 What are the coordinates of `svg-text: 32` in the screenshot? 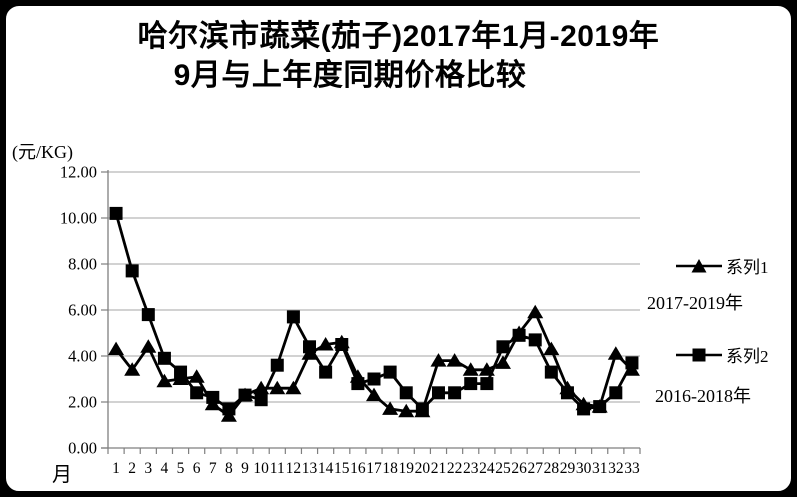 It's located at (616, 468).